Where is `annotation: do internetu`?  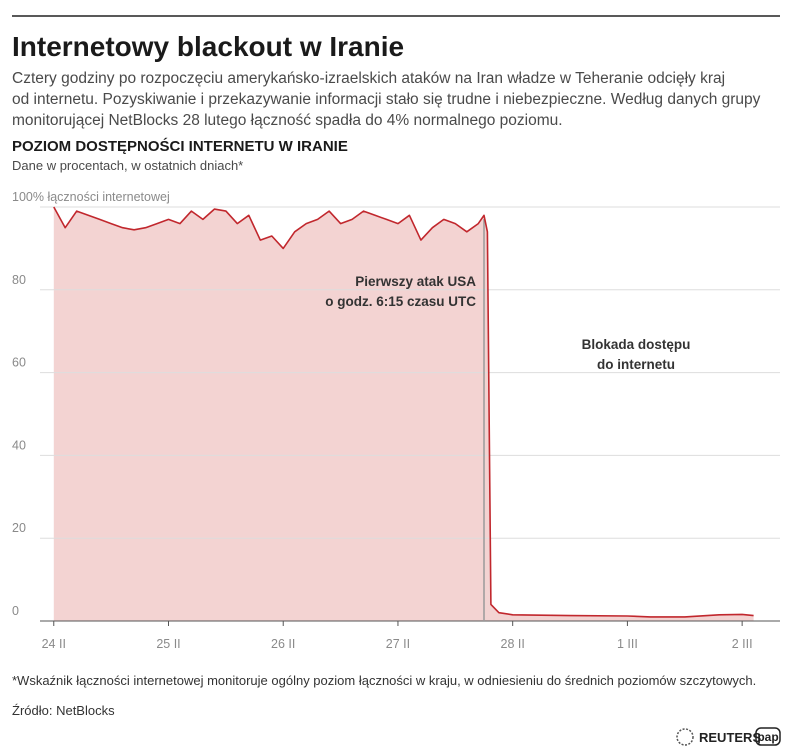
annotation: do internetu is located at coordinates (636, 364).